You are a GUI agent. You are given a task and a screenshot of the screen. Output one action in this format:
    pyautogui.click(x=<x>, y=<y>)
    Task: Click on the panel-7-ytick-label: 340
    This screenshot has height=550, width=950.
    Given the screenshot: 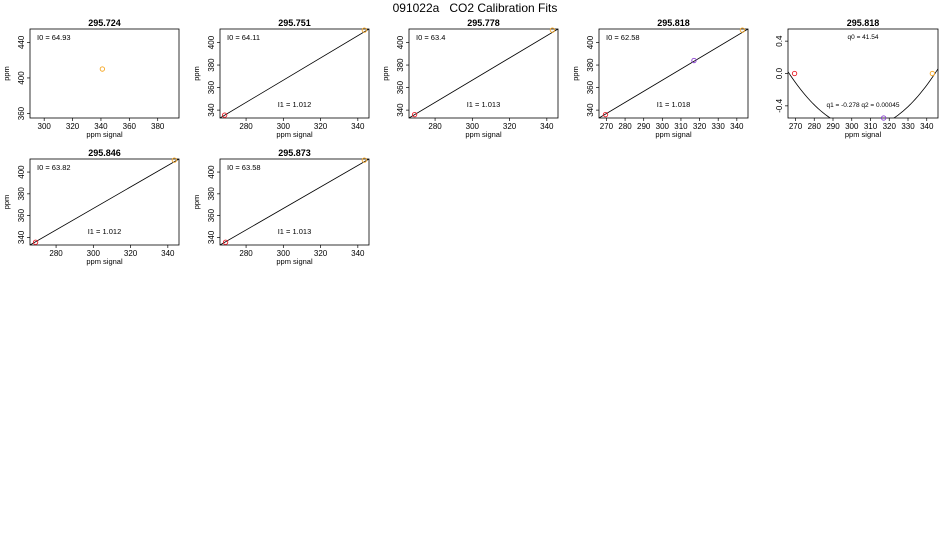 What is the action you would take?
    pyautogui.click(x=211, y=237)
    